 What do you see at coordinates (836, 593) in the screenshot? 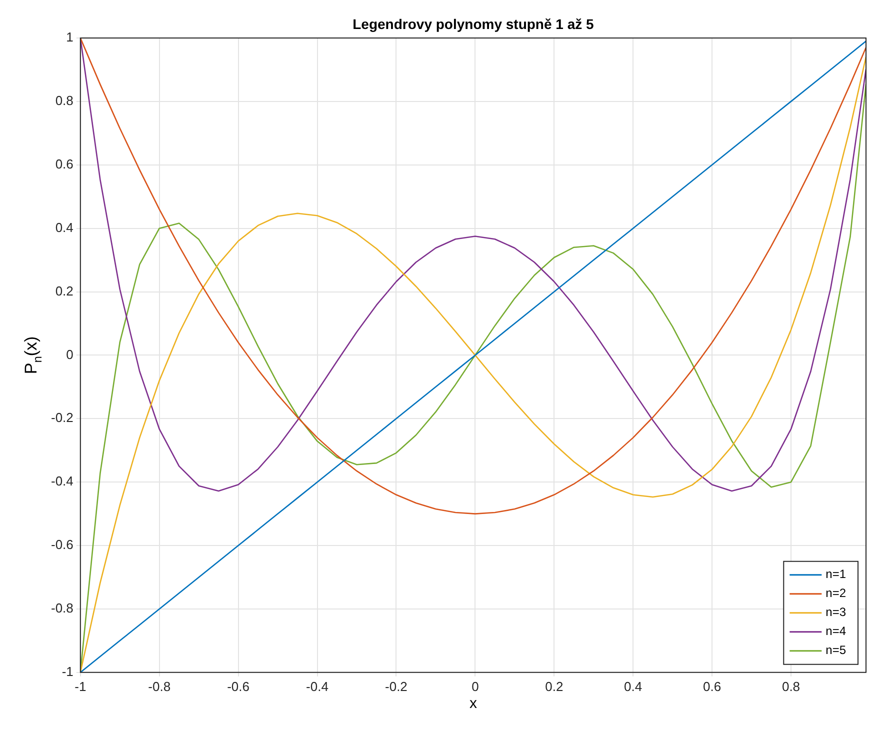
I see `legend-label: n=2` at bounding box center [836, 593].